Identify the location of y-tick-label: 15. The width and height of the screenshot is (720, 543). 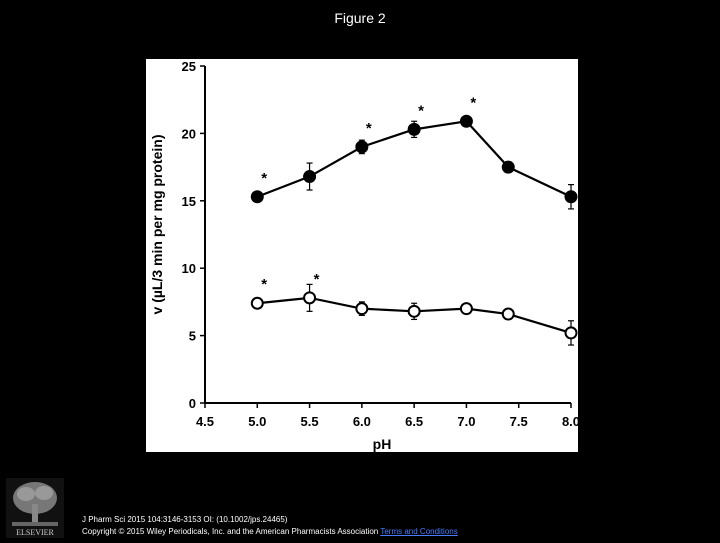
(189, 201).